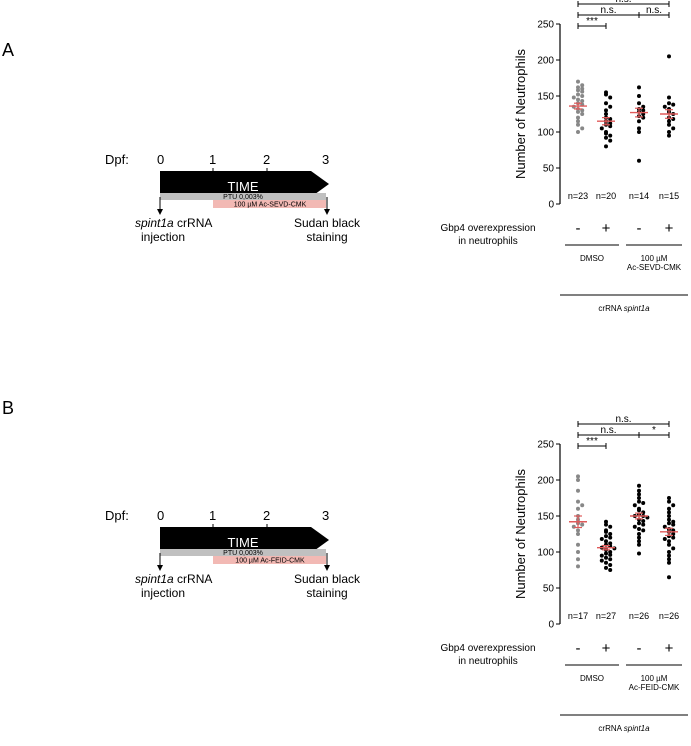  What do you see at coordinates (8, 50) in the screenshot?
I see `panel-a-letter: A` at bounding box center [8, 50].